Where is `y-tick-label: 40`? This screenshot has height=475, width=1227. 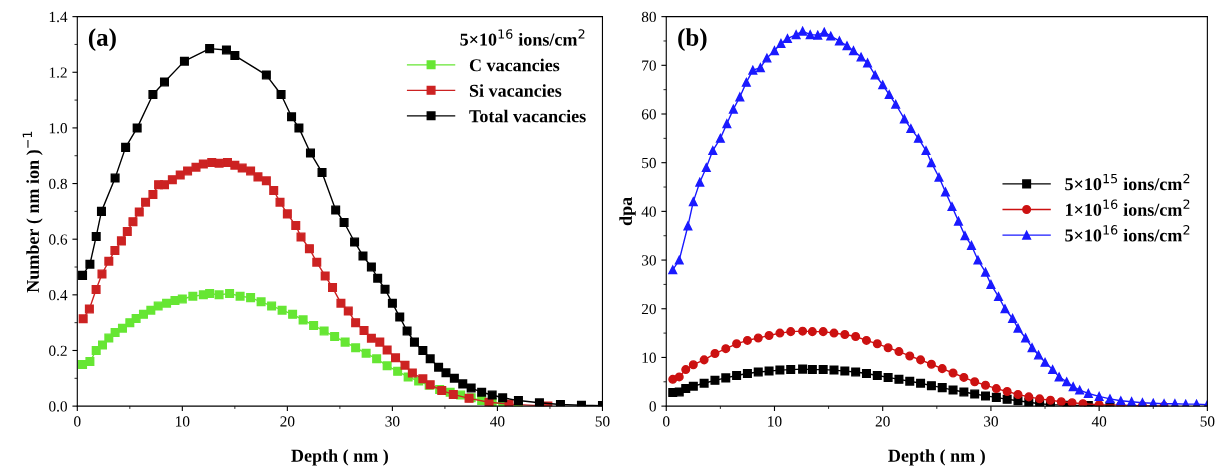
y-tick-label: 40 is located at coordinates (648, 211).